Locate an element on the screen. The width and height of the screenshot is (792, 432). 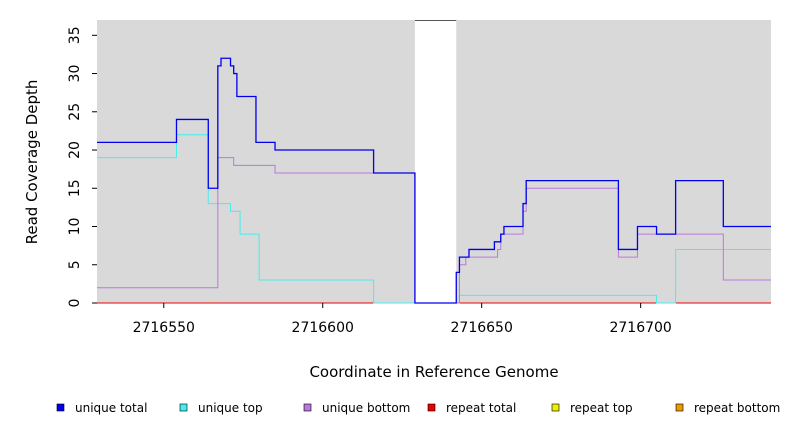
legend-item: repeat total is located at coordinates (471, 408).